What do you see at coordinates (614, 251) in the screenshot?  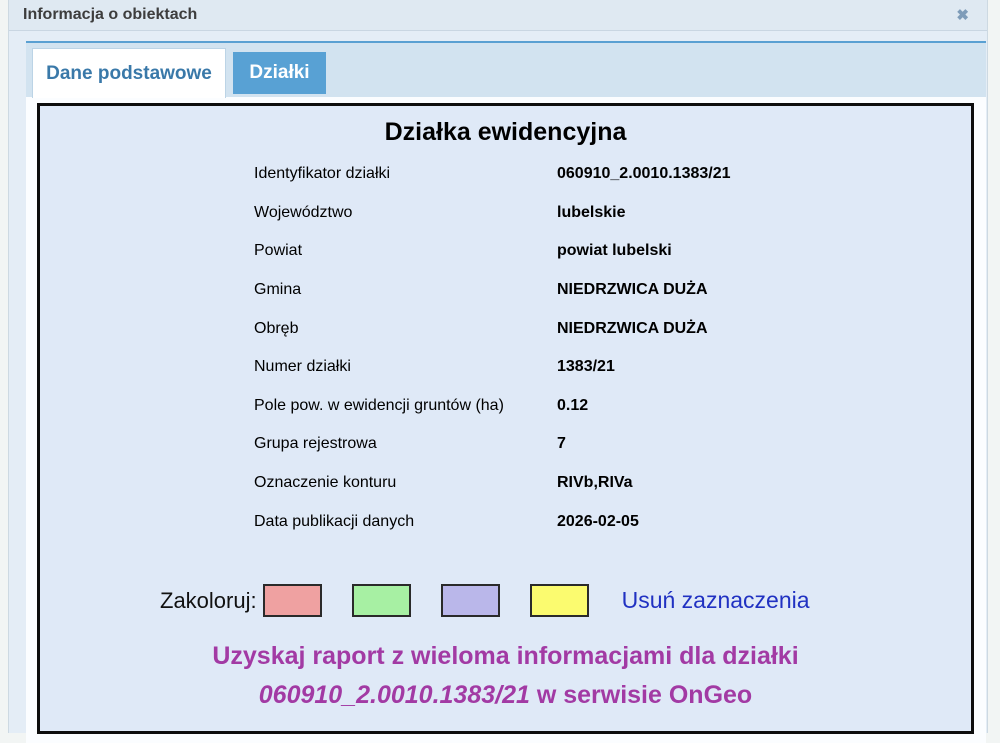 I see `row-value: powiat lubelski` at bounding box center [614, 251].